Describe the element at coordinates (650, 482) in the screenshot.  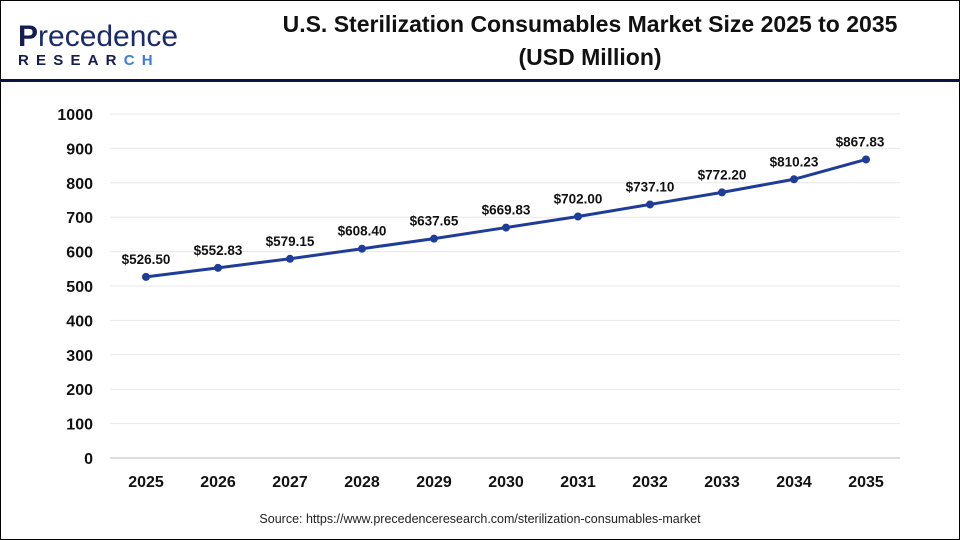
I see `x-tick-label: 2032` at that location.